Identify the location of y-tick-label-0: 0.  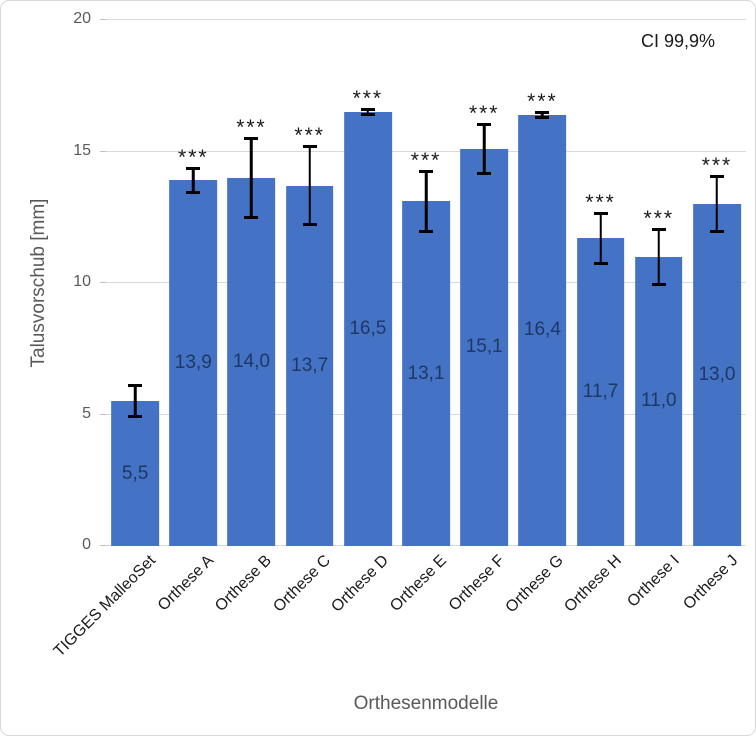
(86, 544).